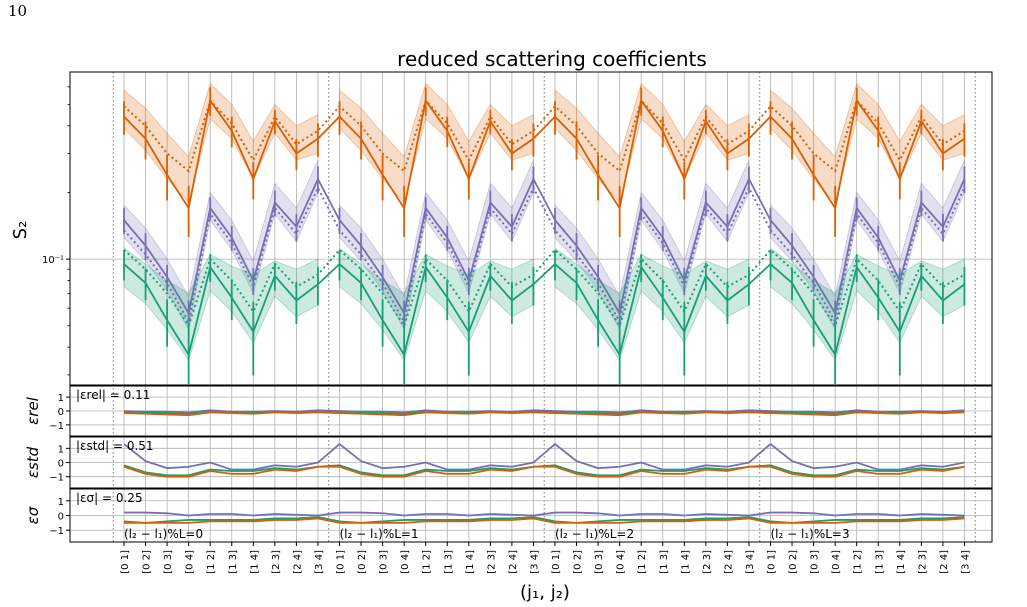 The image size is (1027, 607). What do you see at coordinates (115, 446) in the screenshot?
I see `error-annotation: |εstd| = 0.51` at bounding box center [115, 446].